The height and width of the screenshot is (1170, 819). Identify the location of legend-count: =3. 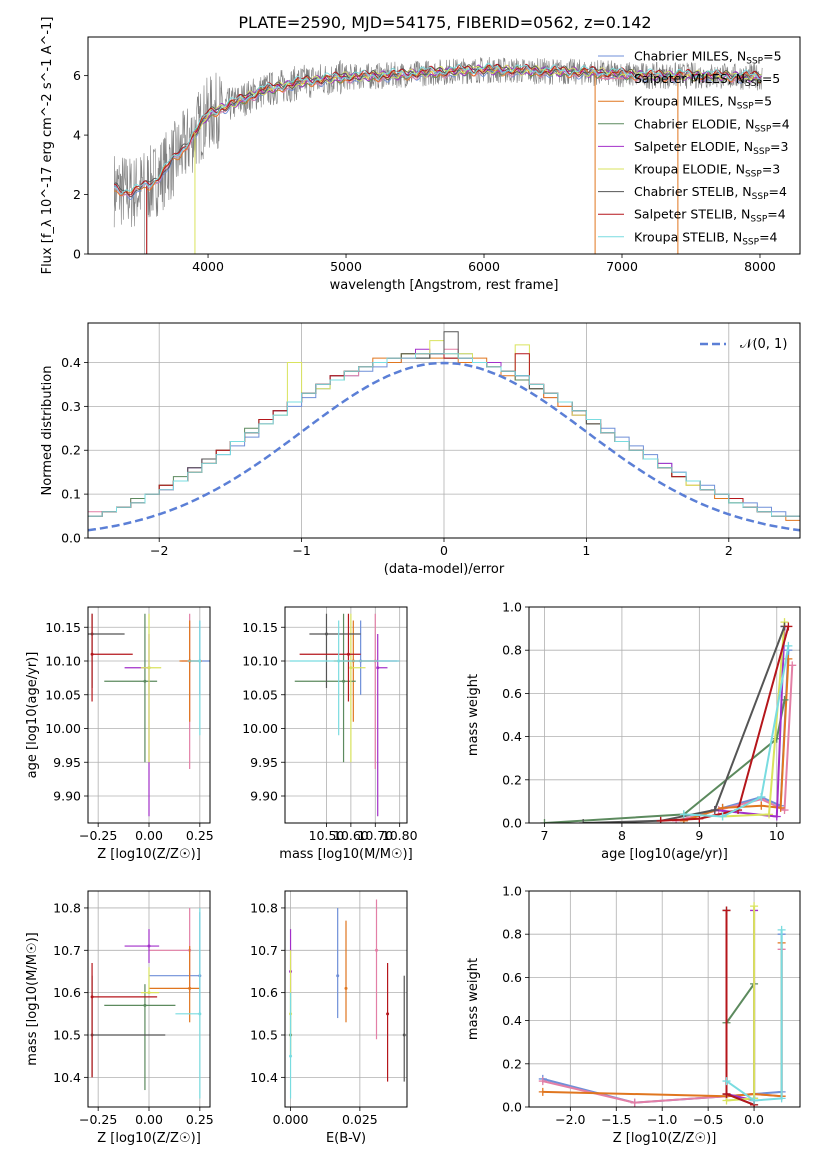
(771, 169).